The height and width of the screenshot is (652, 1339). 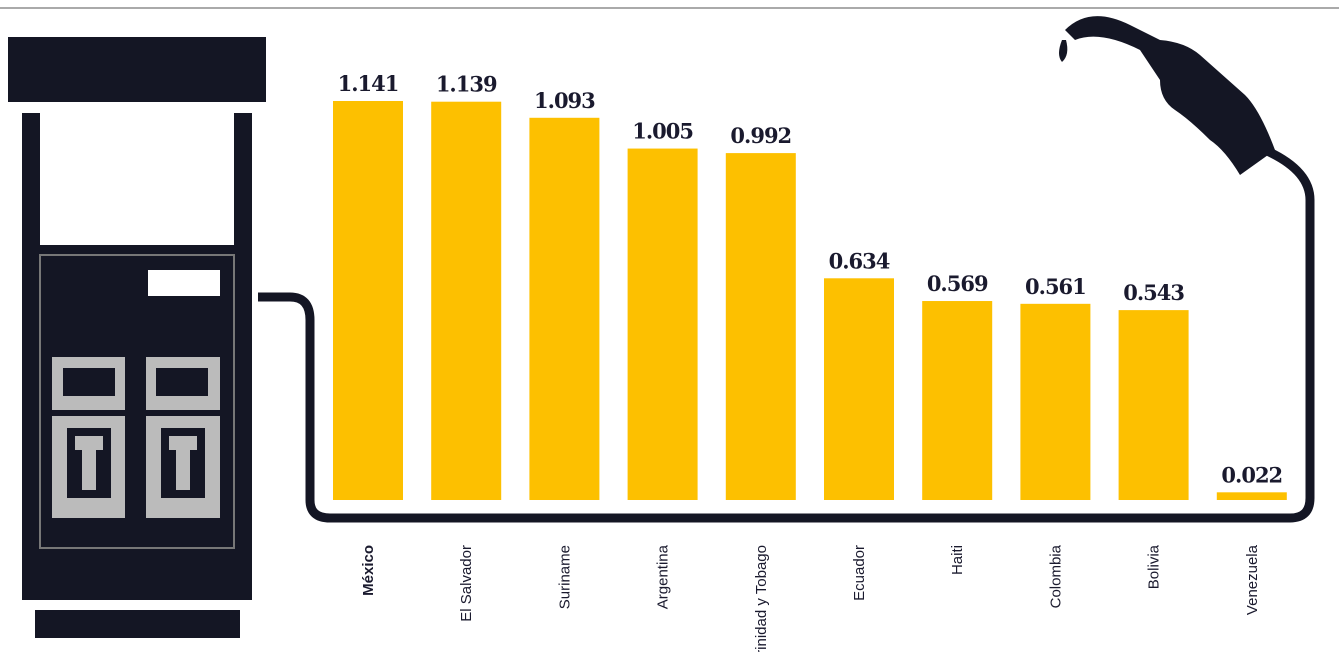 I want to click on value-label: 1.093, so click(x=564, y=100).